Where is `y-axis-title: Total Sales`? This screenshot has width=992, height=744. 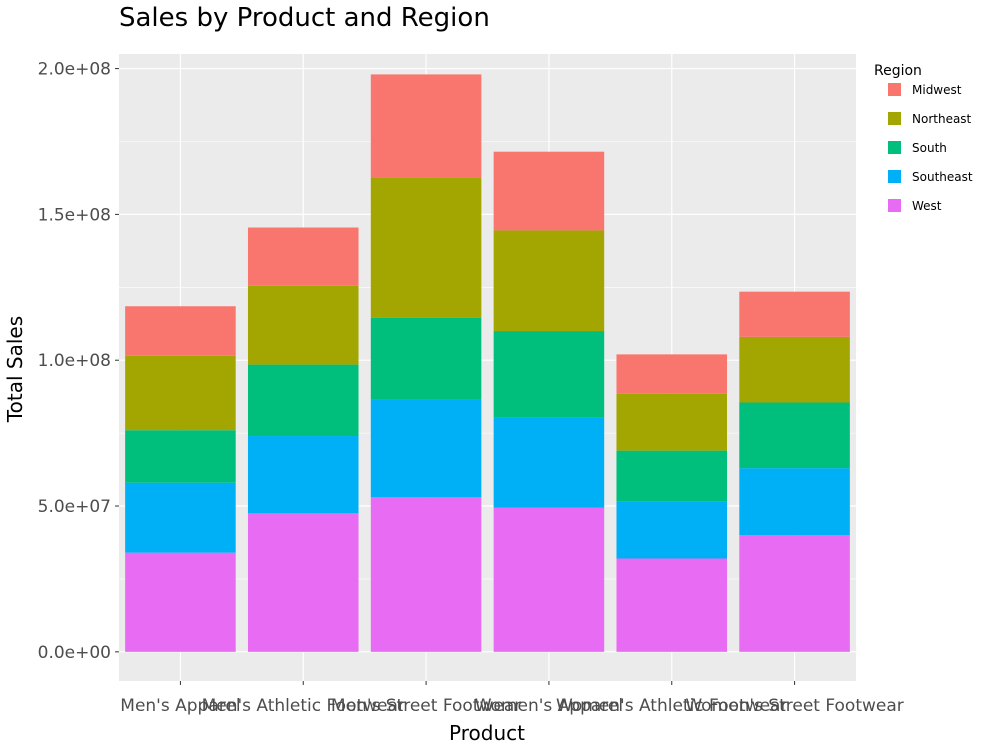
y-axis-title: Total Sales is located at coordinates (15, 369).